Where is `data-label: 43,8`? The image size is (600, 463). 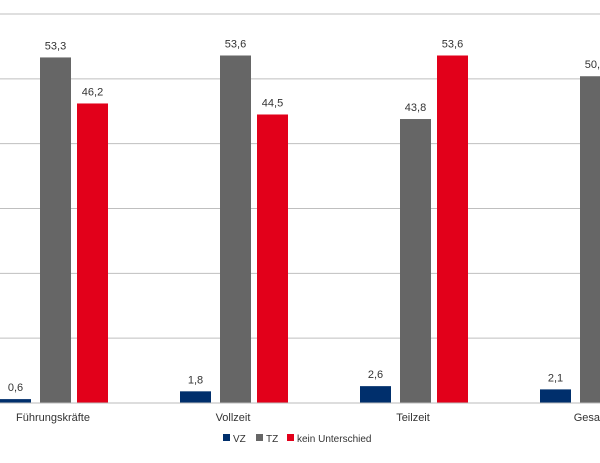
data-label: 43,8 is located at coordinates (415, 108).